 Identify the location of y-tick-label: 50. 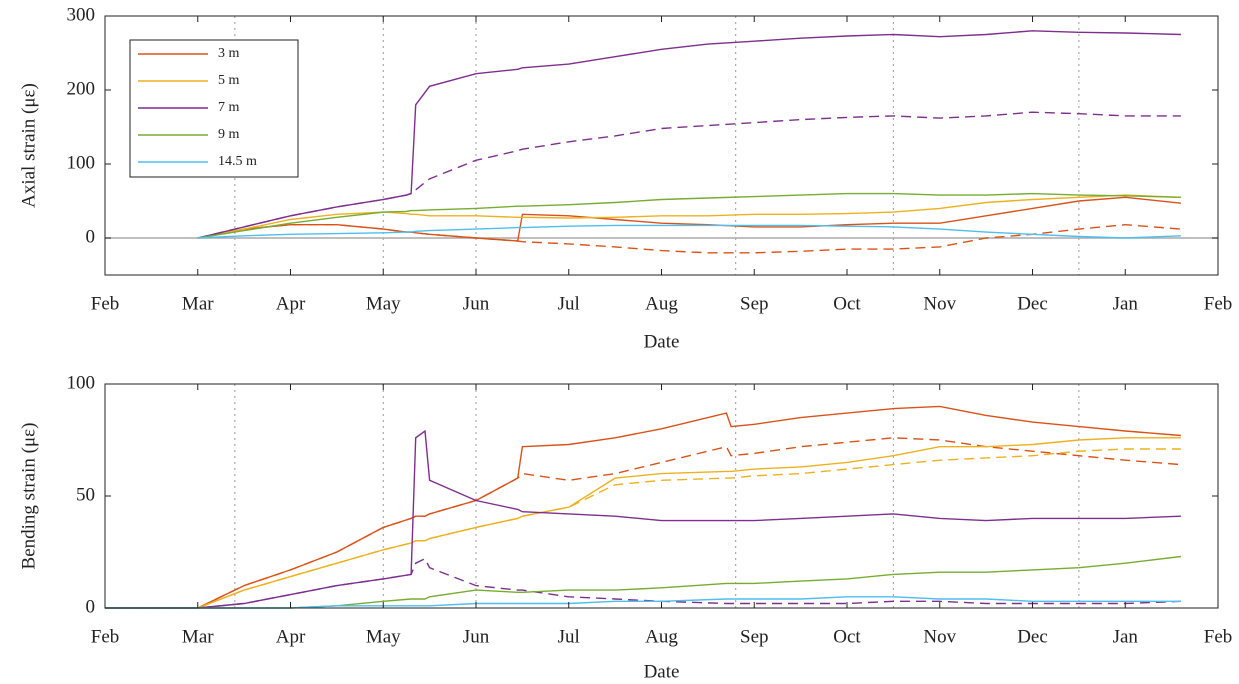
(85, 494).